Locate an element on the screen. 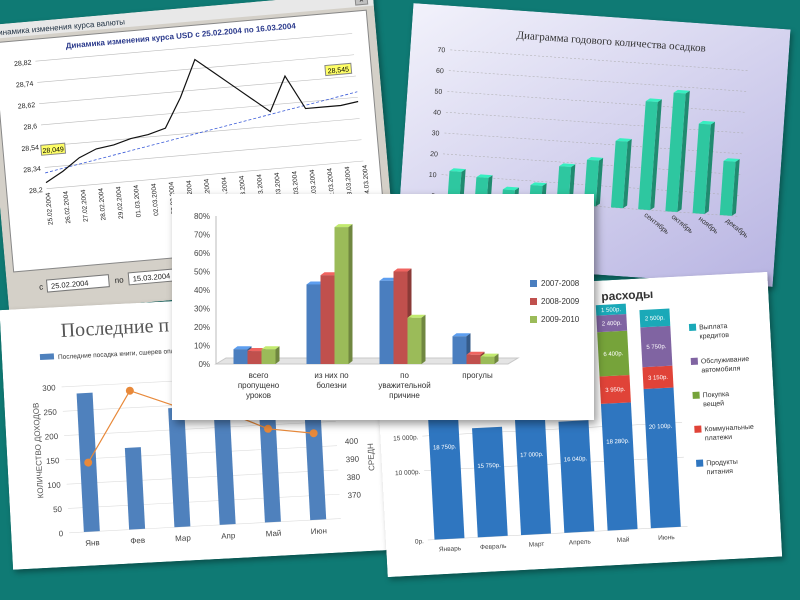 The image size is (800, 600). y2-tick-label: 380 is located at coordinates (353, 477).